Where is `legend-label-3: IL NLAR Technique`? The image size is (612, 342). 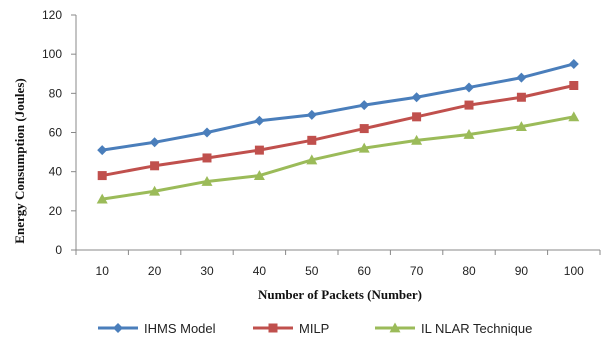 legend-label-3: IL NLAR Technique is located at coordinates (476, 328).